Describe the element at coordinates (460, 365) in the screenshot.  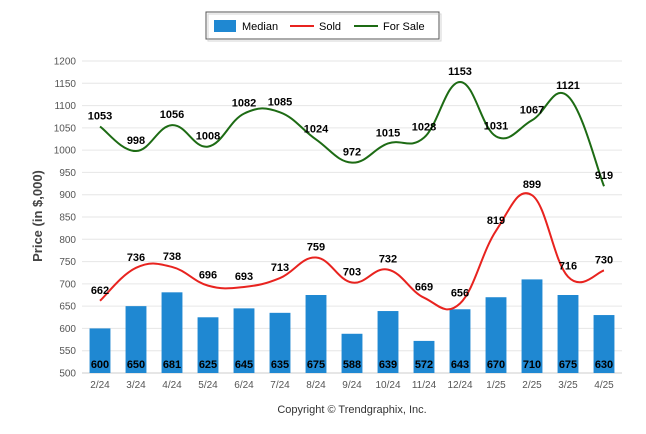
I see `median-bar-label: 643` at that location.